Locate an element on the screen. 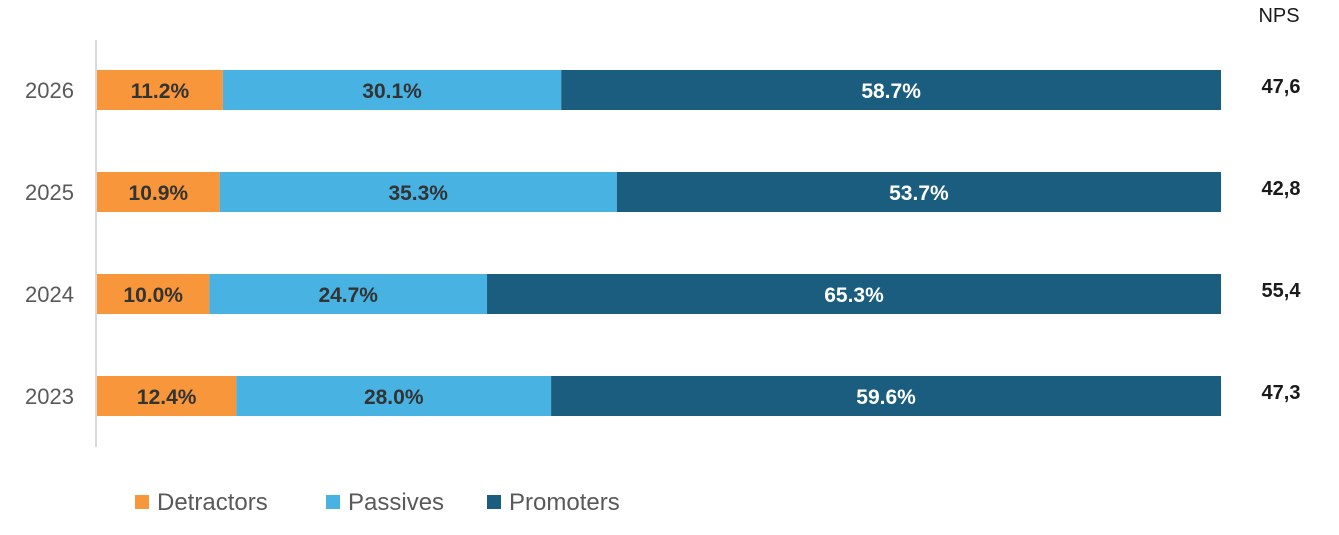 This screenshot has width=1339, height=535. category-labels: 2026 2025 2024 2023 is located at coordinates (49, 243).